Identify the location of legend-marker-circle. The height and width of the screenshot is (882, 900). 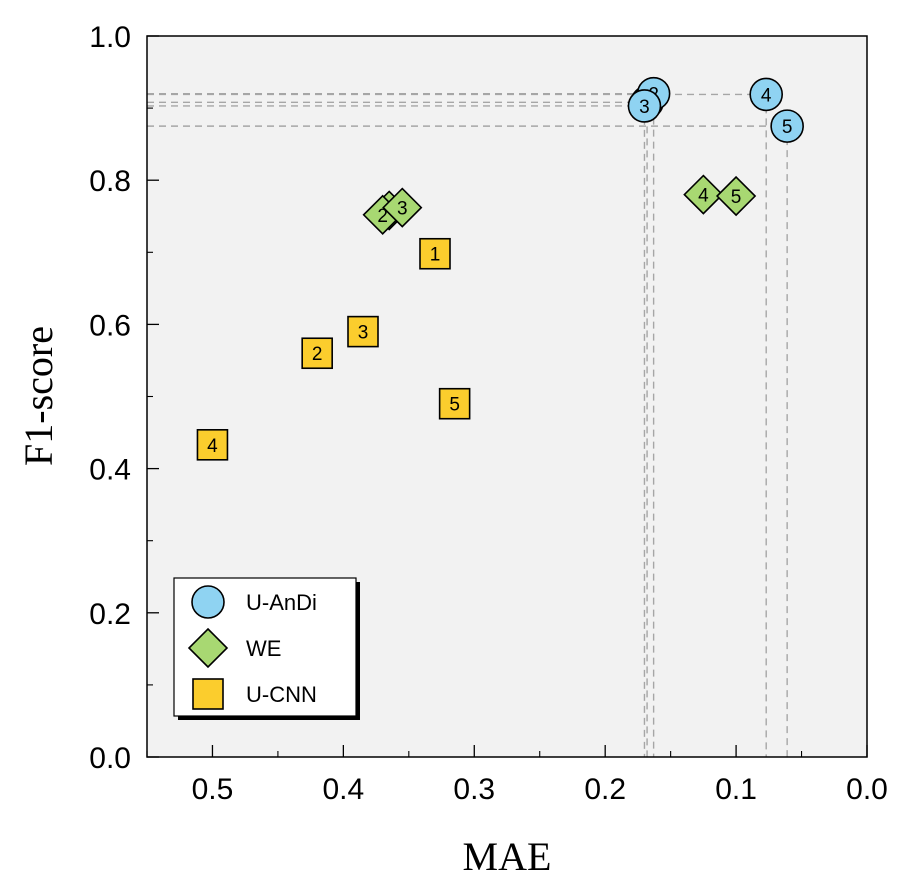
(208, 602).